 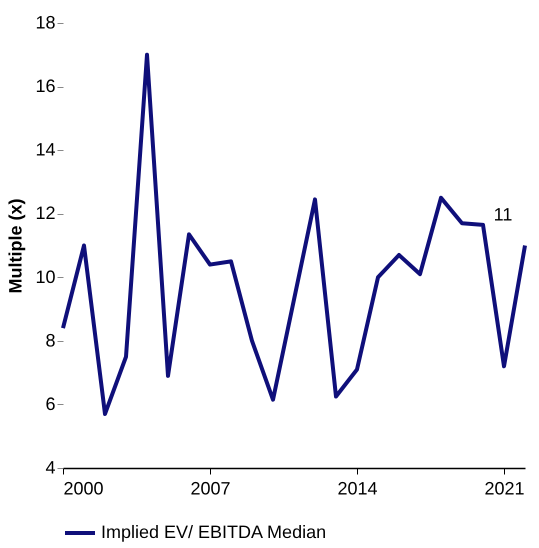 What do you see at coordinates (45, 276) in the screenshot?
I see `y-tick-label: 10` at bounding box center [45, 276].